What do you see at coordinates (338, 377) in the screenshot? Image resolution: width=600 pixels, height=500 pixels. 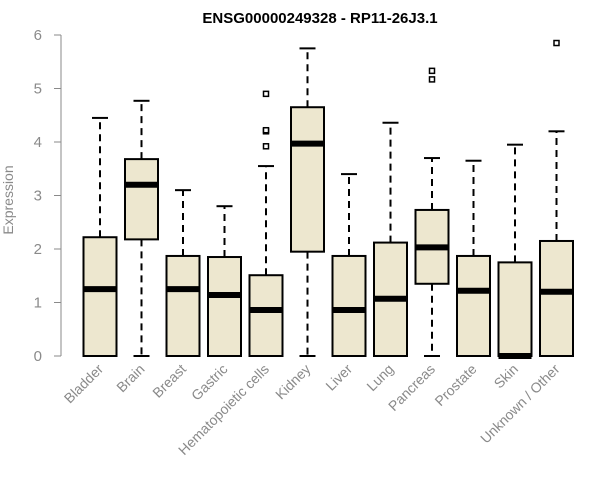 I see `x-tick-label: Liver` at bounding box center [338, 377].